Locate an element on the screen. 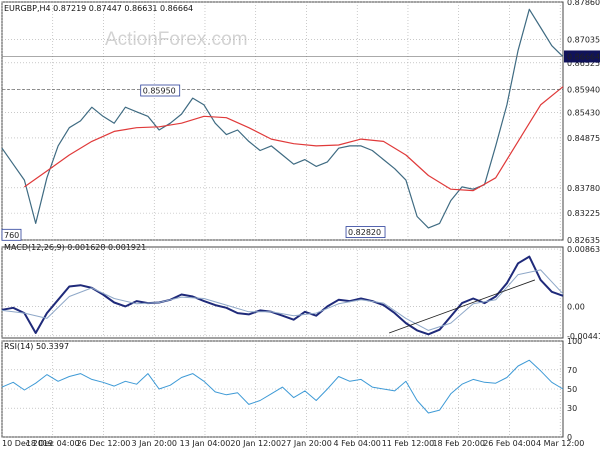 The image size is (600, 450). x-tick-label: 18 Feb 20:00 is located at coordinates (458, 443).